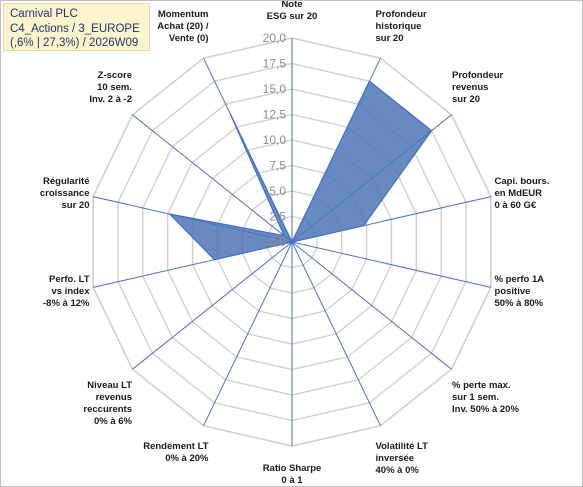  Describe the element at coordinates (275, 115) in the screenshot. I see `tick-label: 12,5` at that location.